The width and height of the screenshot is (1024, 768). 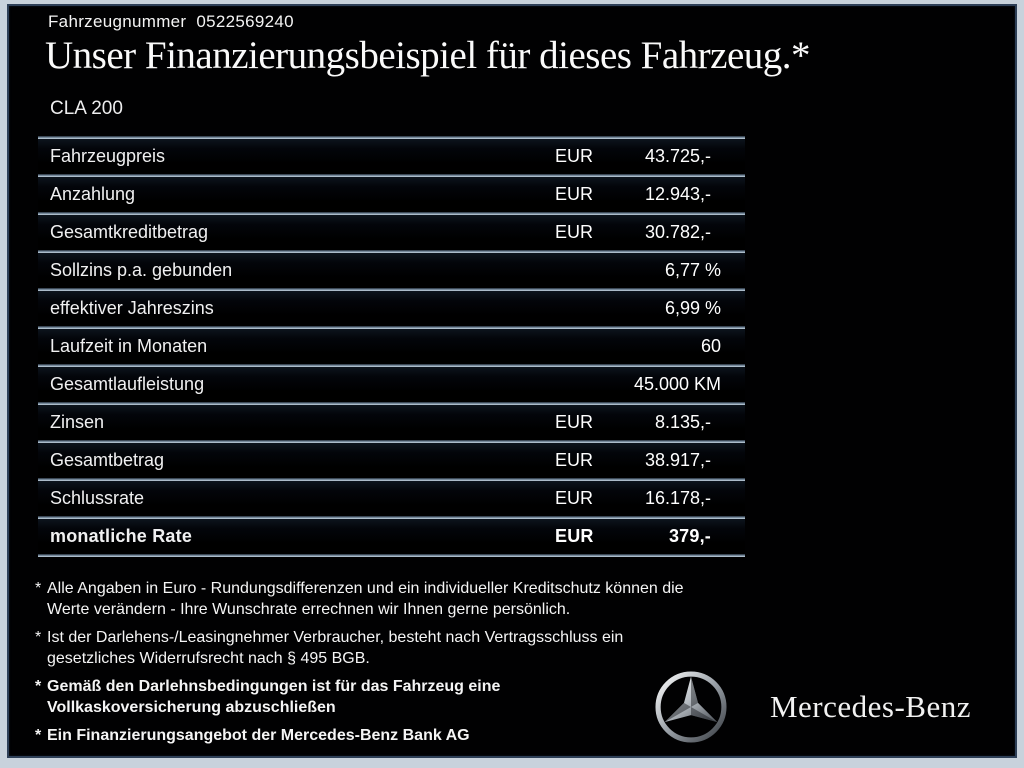 I want to click on row-amount: 8.135,-, so click(x=682, y=422).